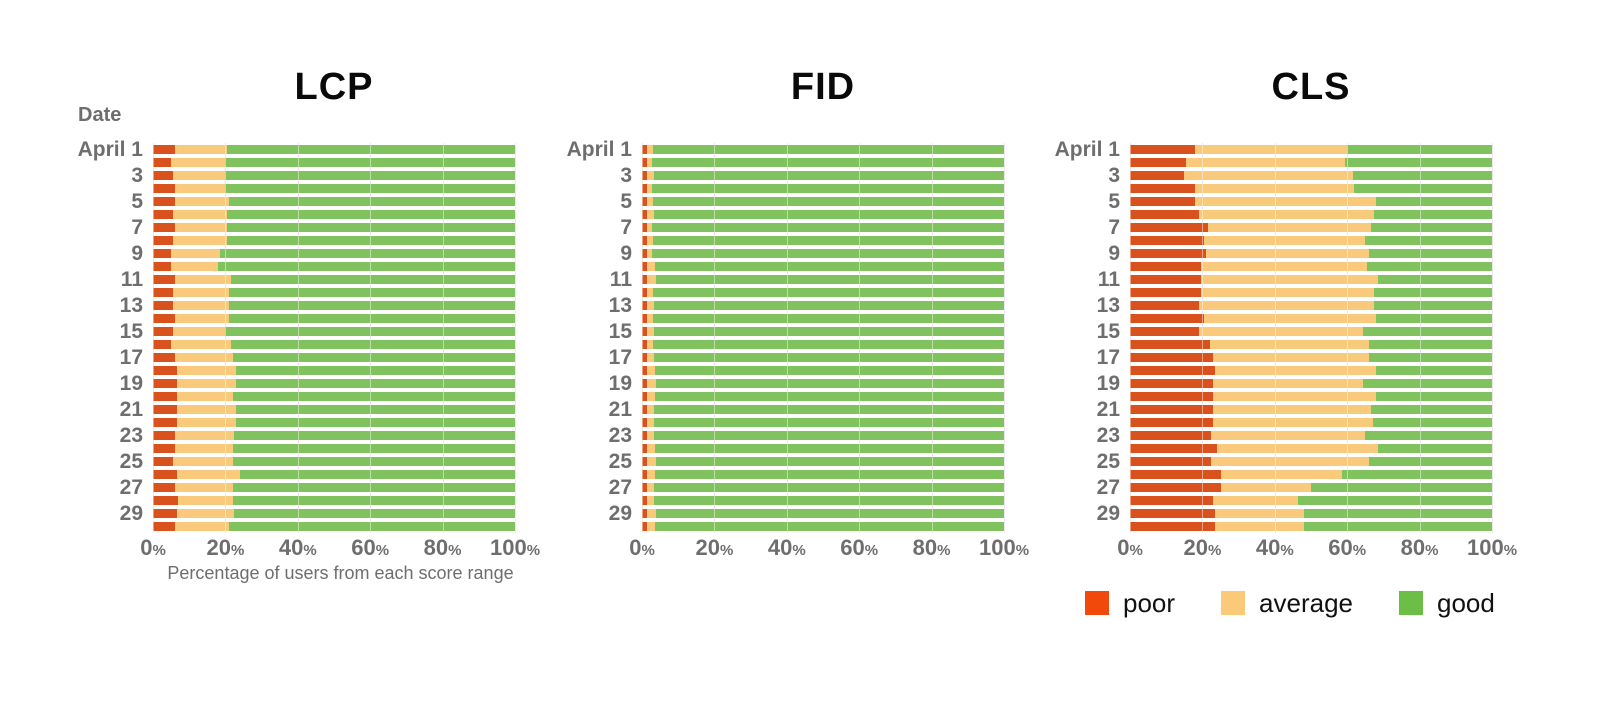  I want to click on chart-title-cls: CLS, so click(1311, 87).